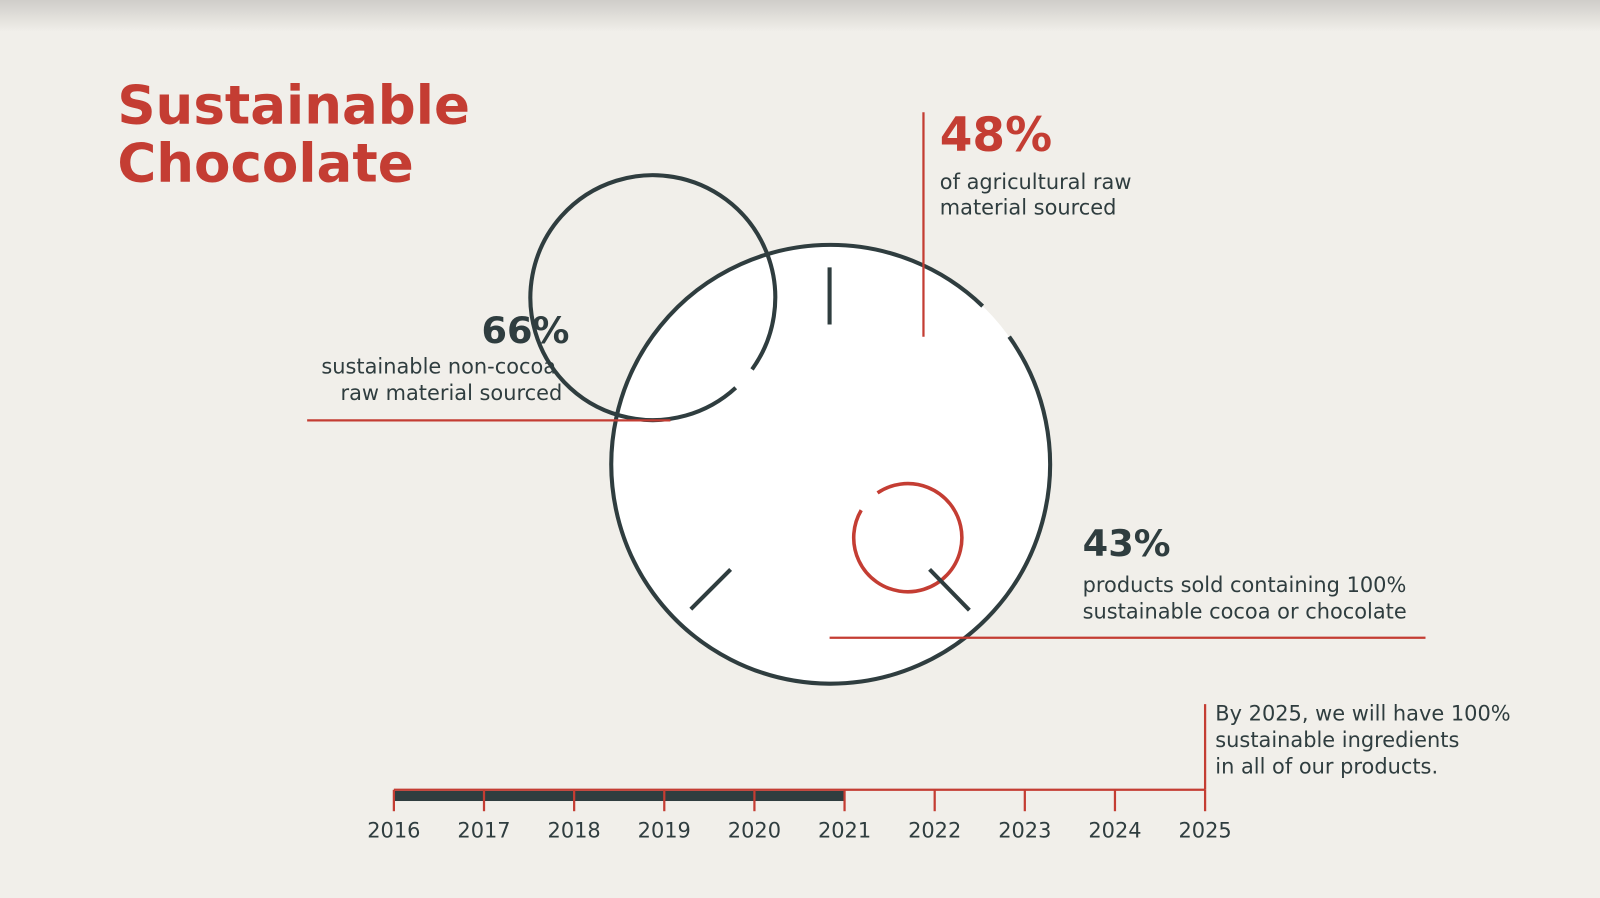 This screenshot has height=898, width=1600. Describe the element at coordinates (664, 831) in the screenshot. I see `year-label: 2019` at that location.